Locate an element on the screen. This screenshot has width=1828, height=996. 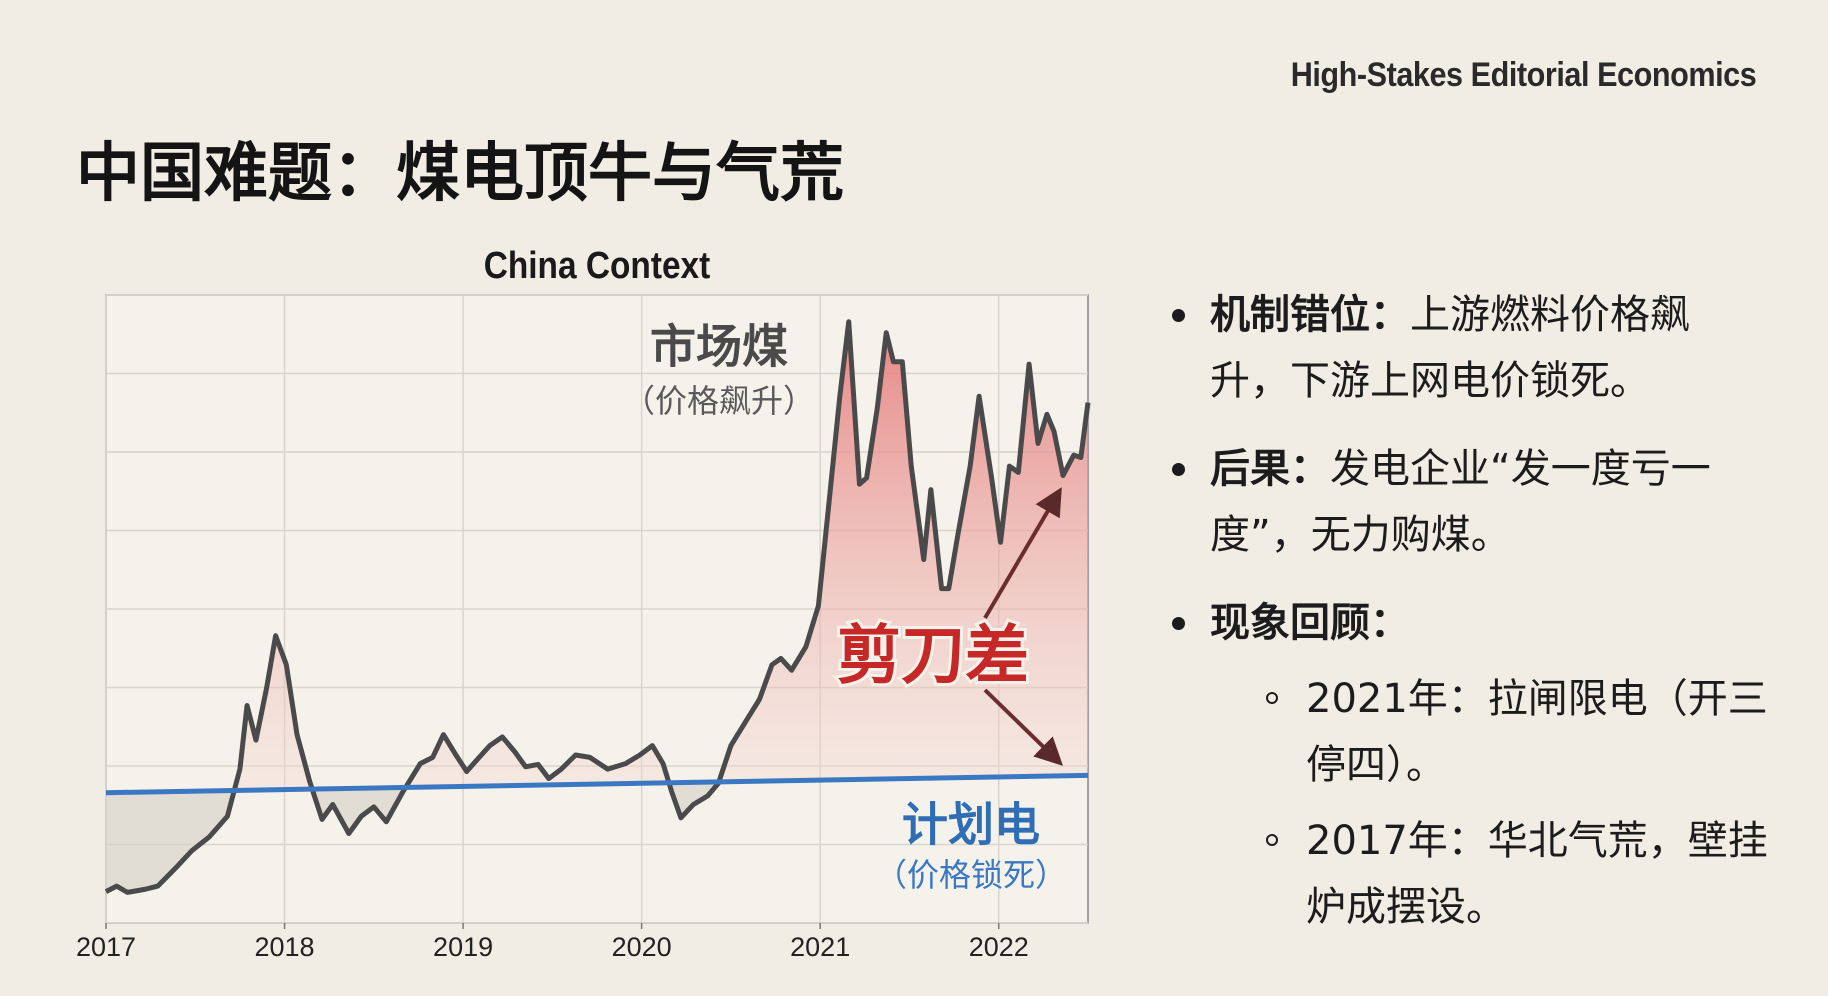
bullet-label: 现象回顾： is located at coordinates (1310, 623).